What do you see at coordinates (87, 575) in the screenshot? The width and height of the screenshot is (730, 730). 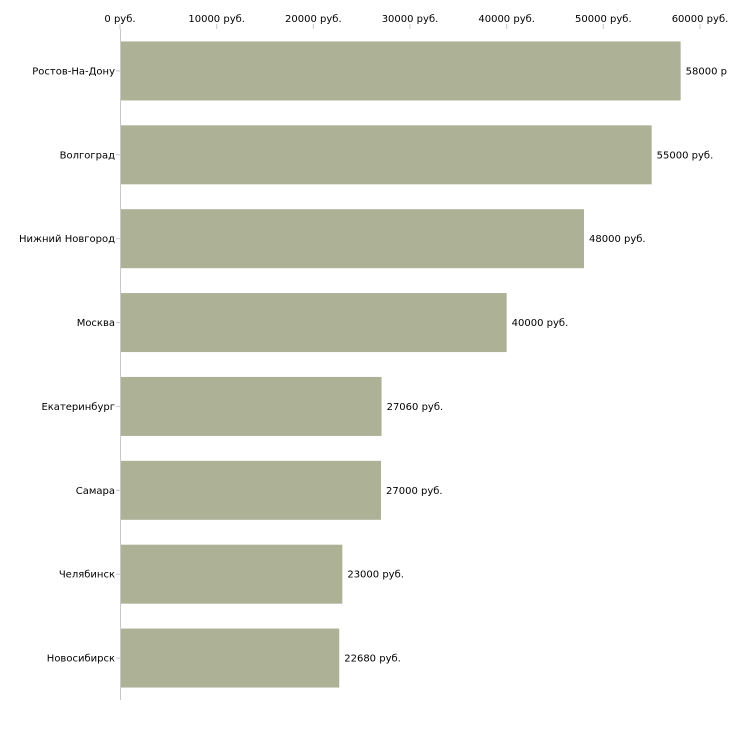 I see `category-label: Челябинск` at bounding box center [87, 575].